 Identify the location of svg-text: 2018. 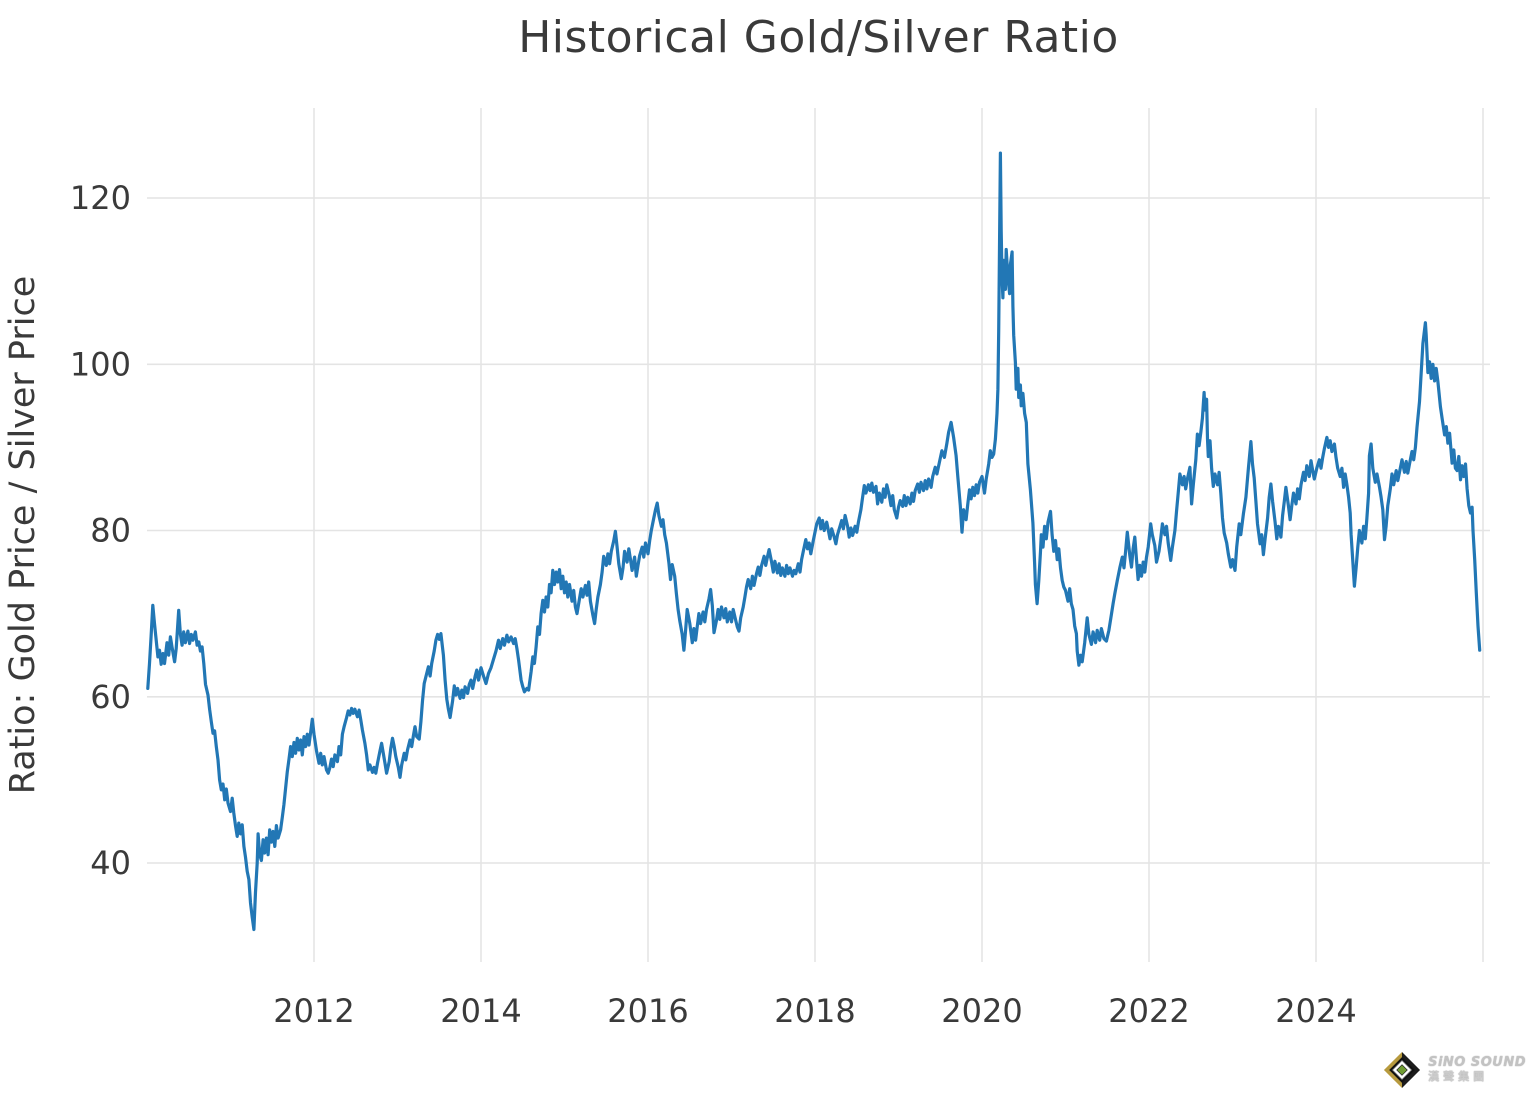
(814, 1011).